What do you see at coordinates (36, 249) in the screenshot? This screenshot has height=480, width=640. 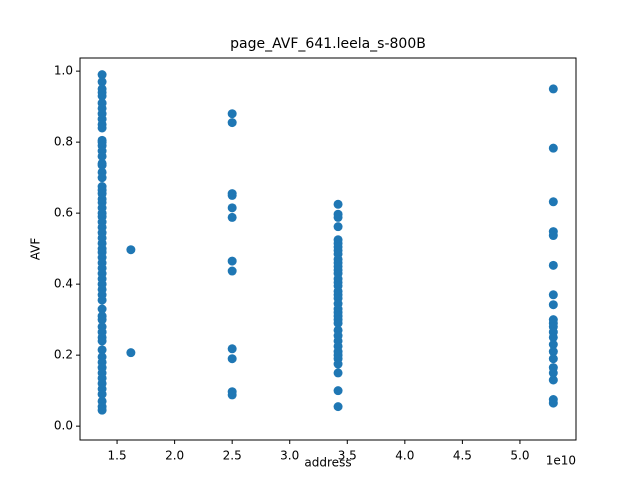 I see `y-axis-label: AVF` at bounding box center [36, 249].